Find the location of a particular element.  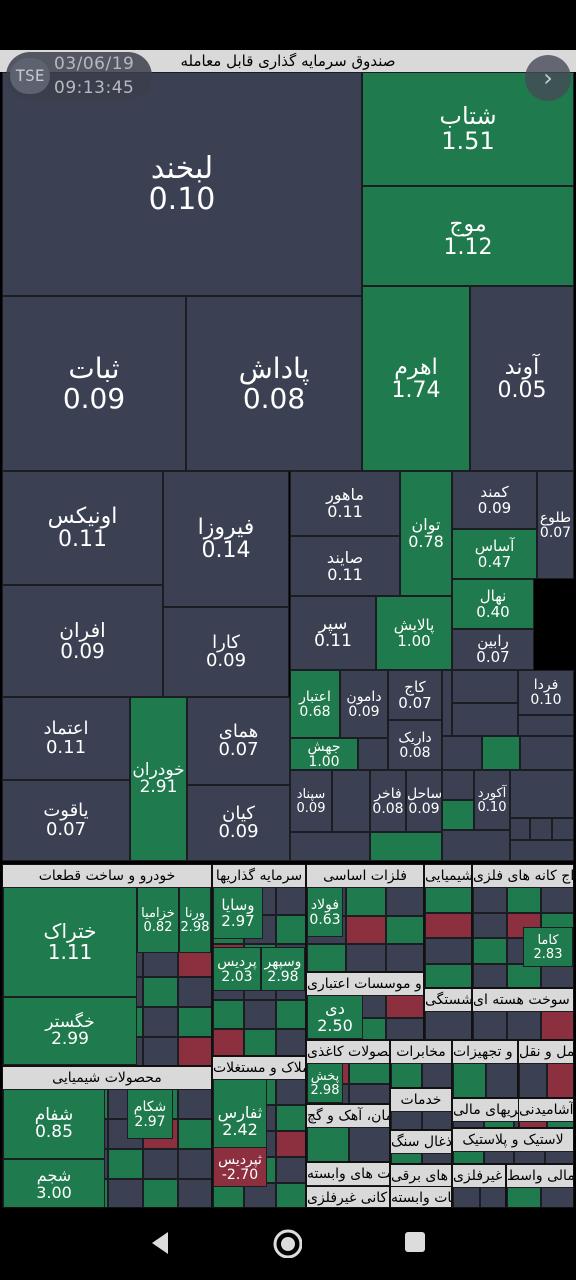

fund-tile: فاخر 0.08 is located at coordinates (388, 801).